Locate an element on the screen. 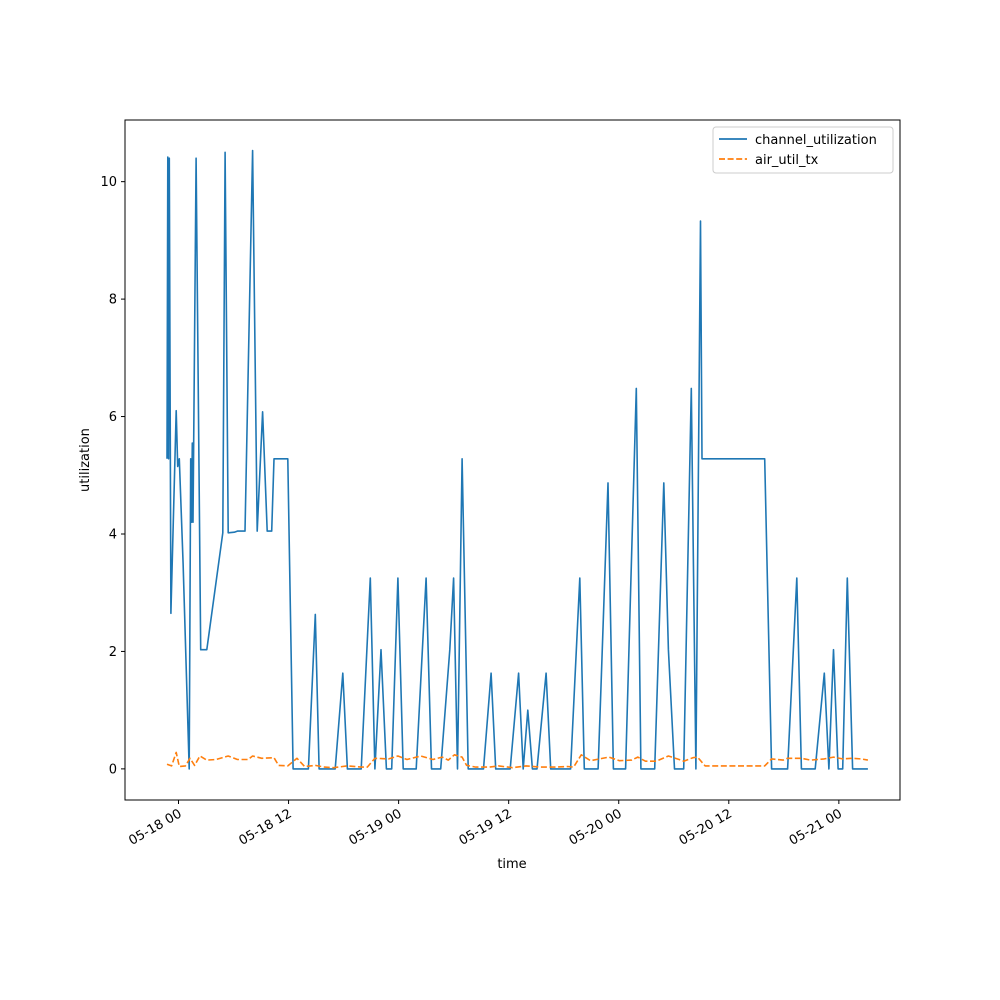 The width and height of the screenshot is (1000, 1000). y-axis: 0 2 4 6 8 10 is located at coordinates (112, 476).